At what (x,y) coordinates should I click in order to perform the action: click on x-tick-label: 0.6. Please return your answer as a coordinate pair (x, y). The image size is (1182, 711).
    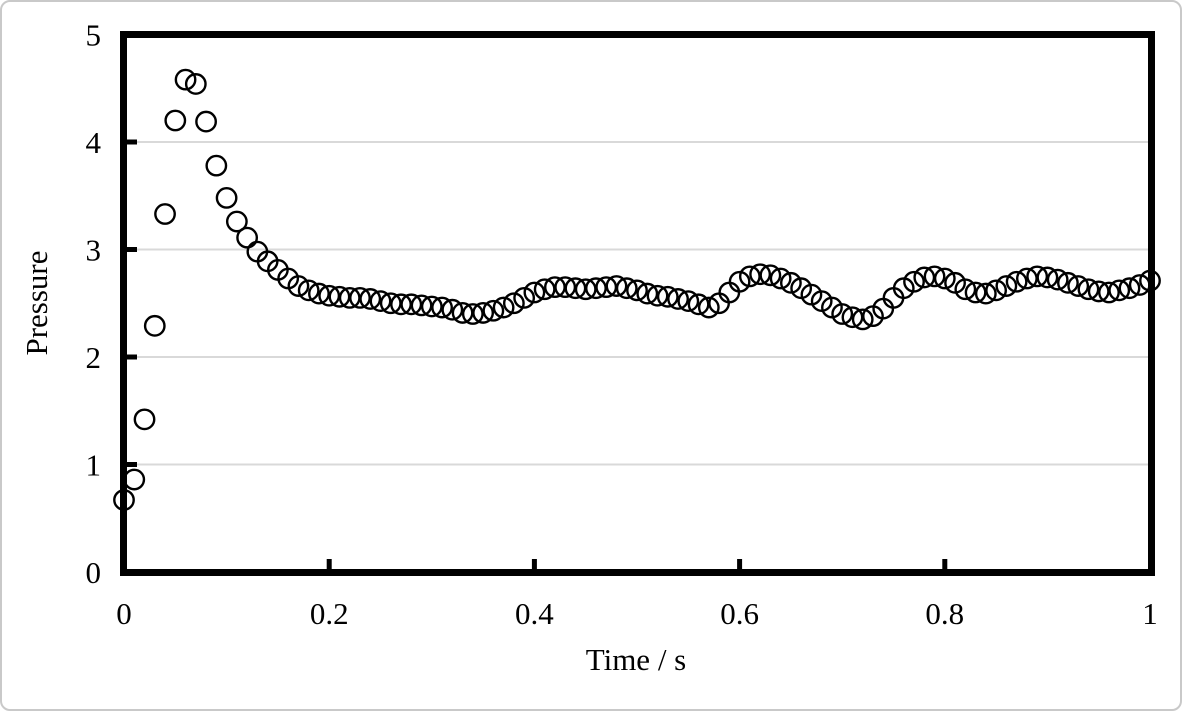
    Looking at the image, I should click on (739, 613).